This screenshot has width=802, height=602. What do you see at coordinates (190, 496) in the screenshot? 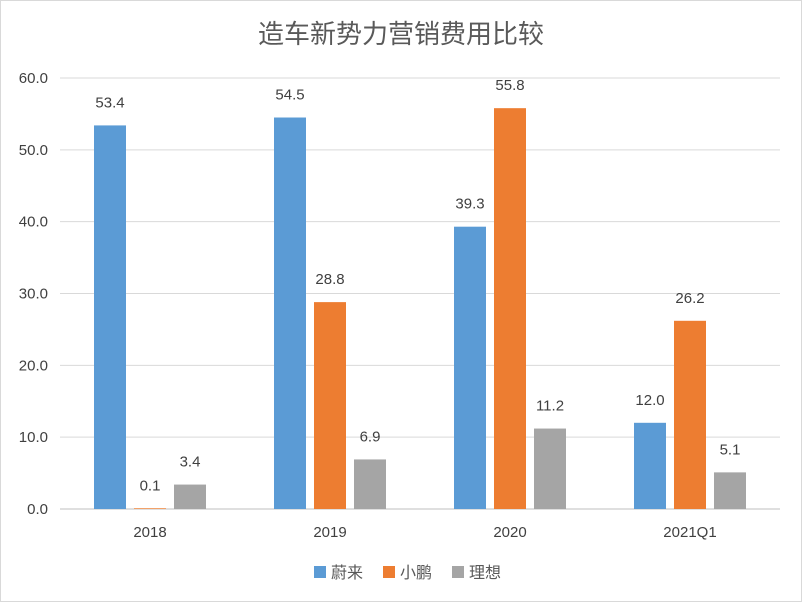
I see `bar-理想-2018` at bounding box center [190, 496].